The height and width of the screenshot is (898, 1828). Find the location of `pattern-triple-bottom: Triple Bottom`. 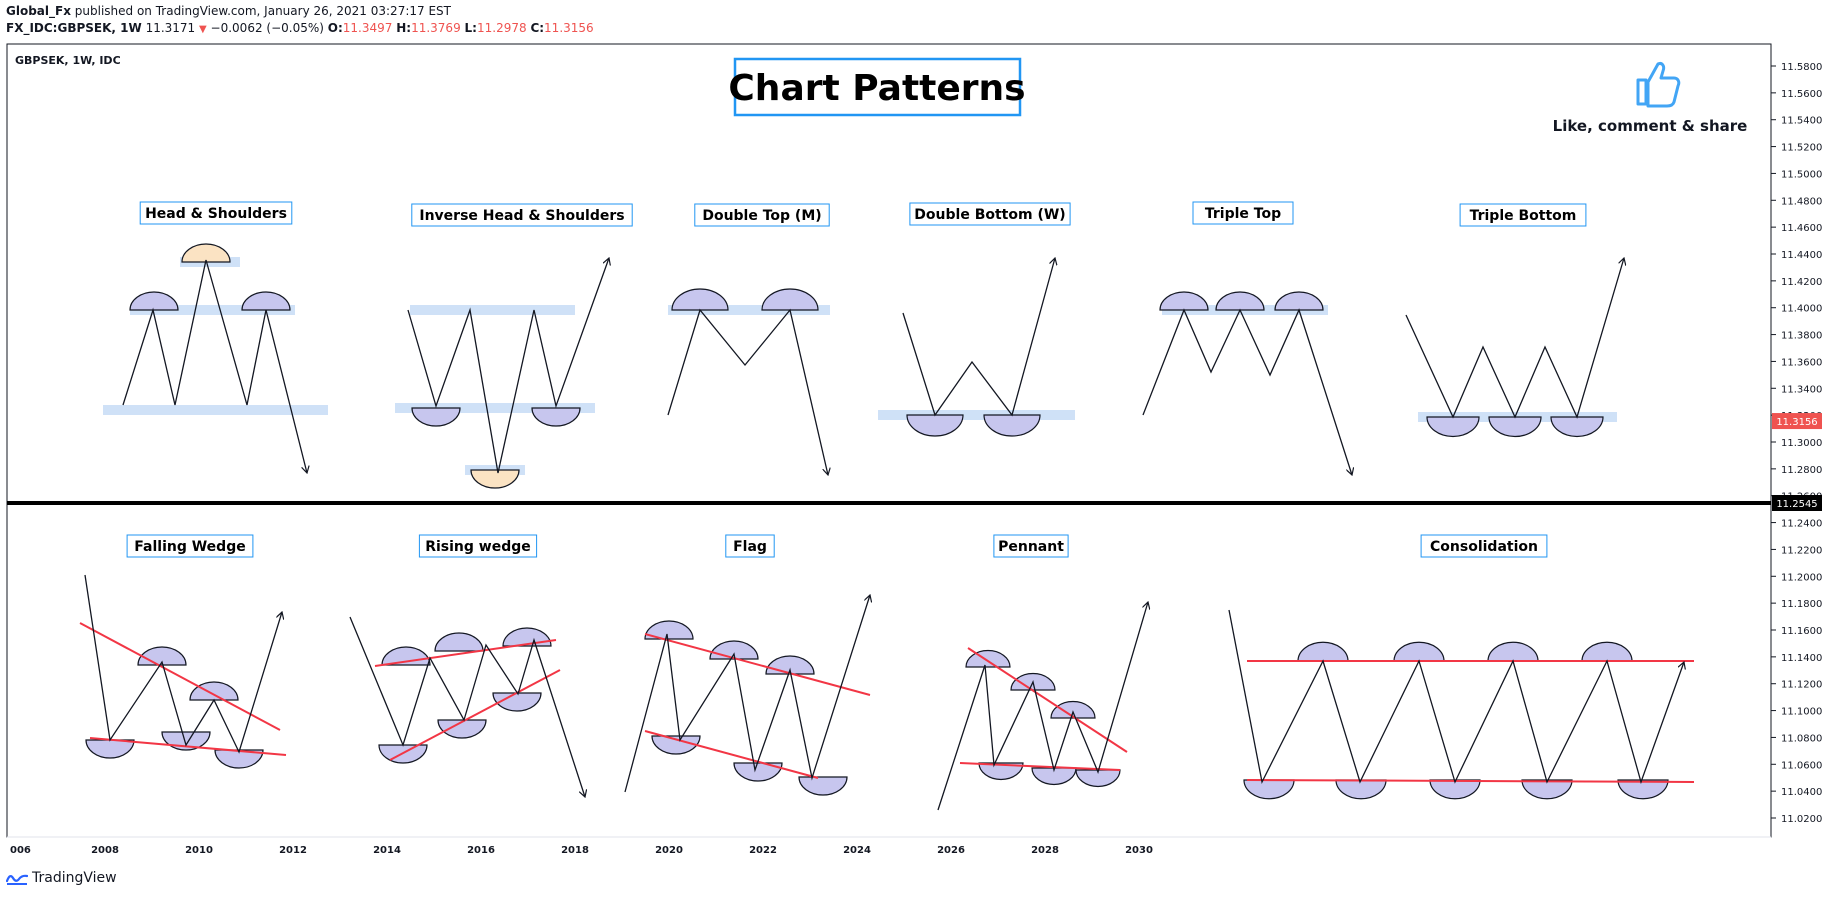

pattern-triple-bottom: Triple Bottom is located at coordinates (1514, 320).